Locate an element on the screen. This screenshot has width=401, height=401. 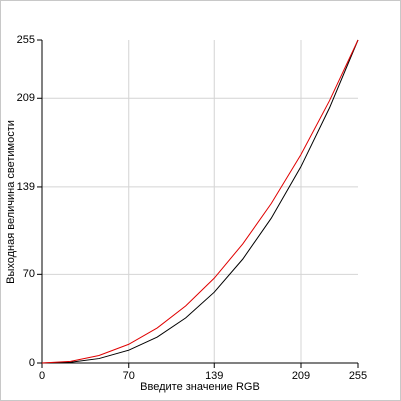
x-tick-label: 255 is located at coordinates (358, 376).